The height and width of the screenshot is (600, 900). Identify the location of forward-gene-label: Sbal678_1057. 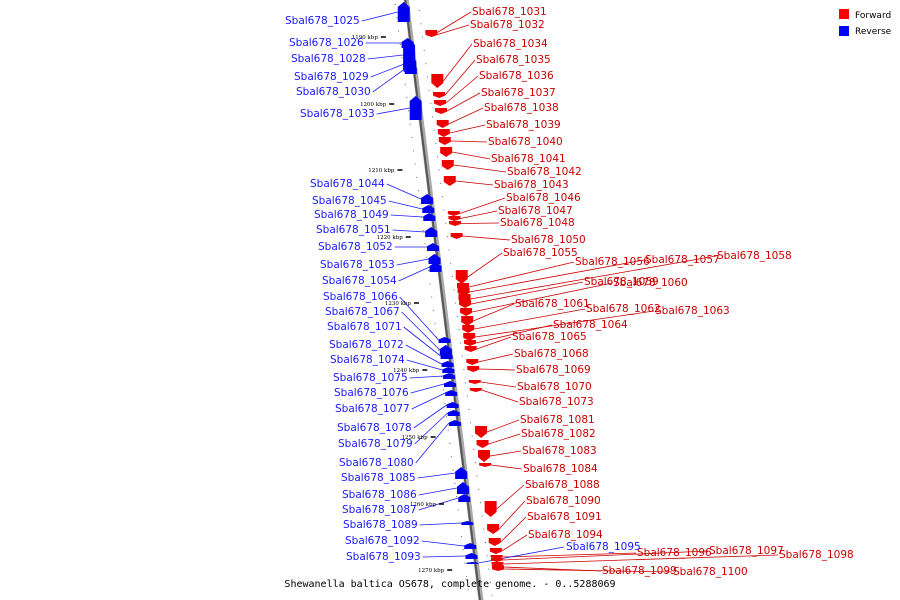
(682, 260).